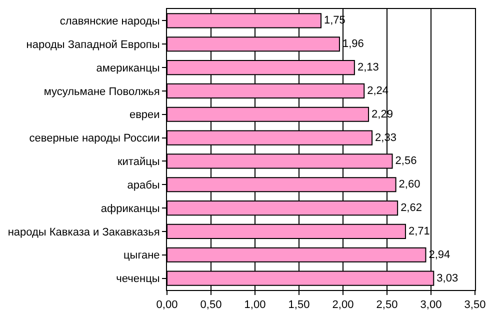 The width and height of the screenshot is (495, 320). Describe the element at coordinates (211, 305) in the screenshot. I see `x-tick-label: 0,50` at that location.